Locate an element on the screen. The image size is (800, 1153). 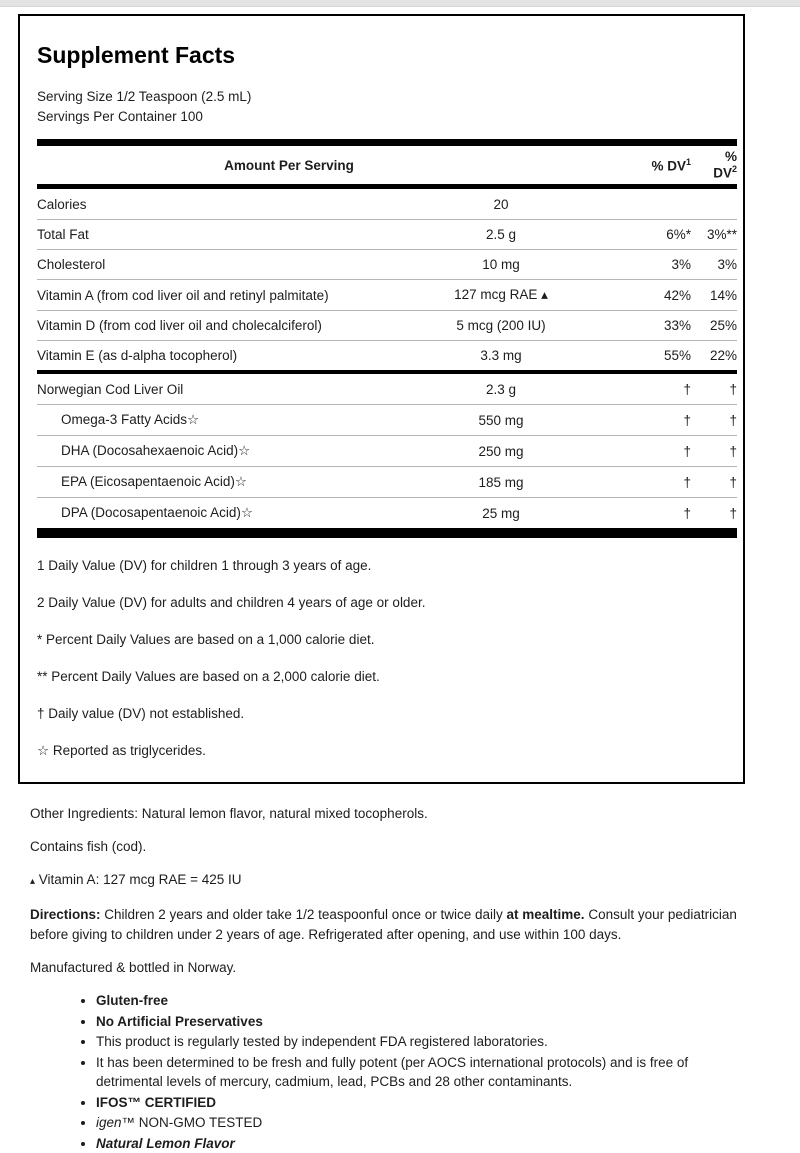
serving-size: Serving Size 1/2 Teaspoon (2.5 mL) is located at coordinates (387, 97).